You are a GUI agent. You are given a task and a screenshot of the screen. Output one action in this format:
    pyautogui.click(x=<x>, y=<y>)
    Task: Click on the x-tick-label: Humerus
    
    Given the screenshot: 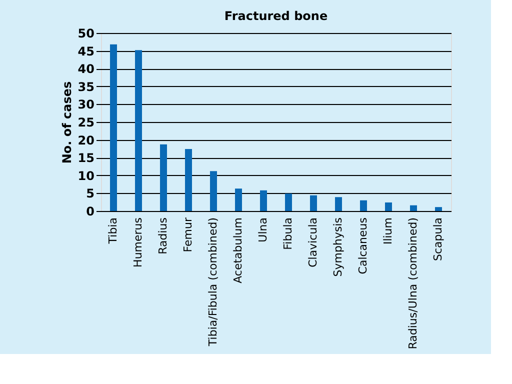 What is the action you would take?
    pyautogui.click(x=138, y=242)
    